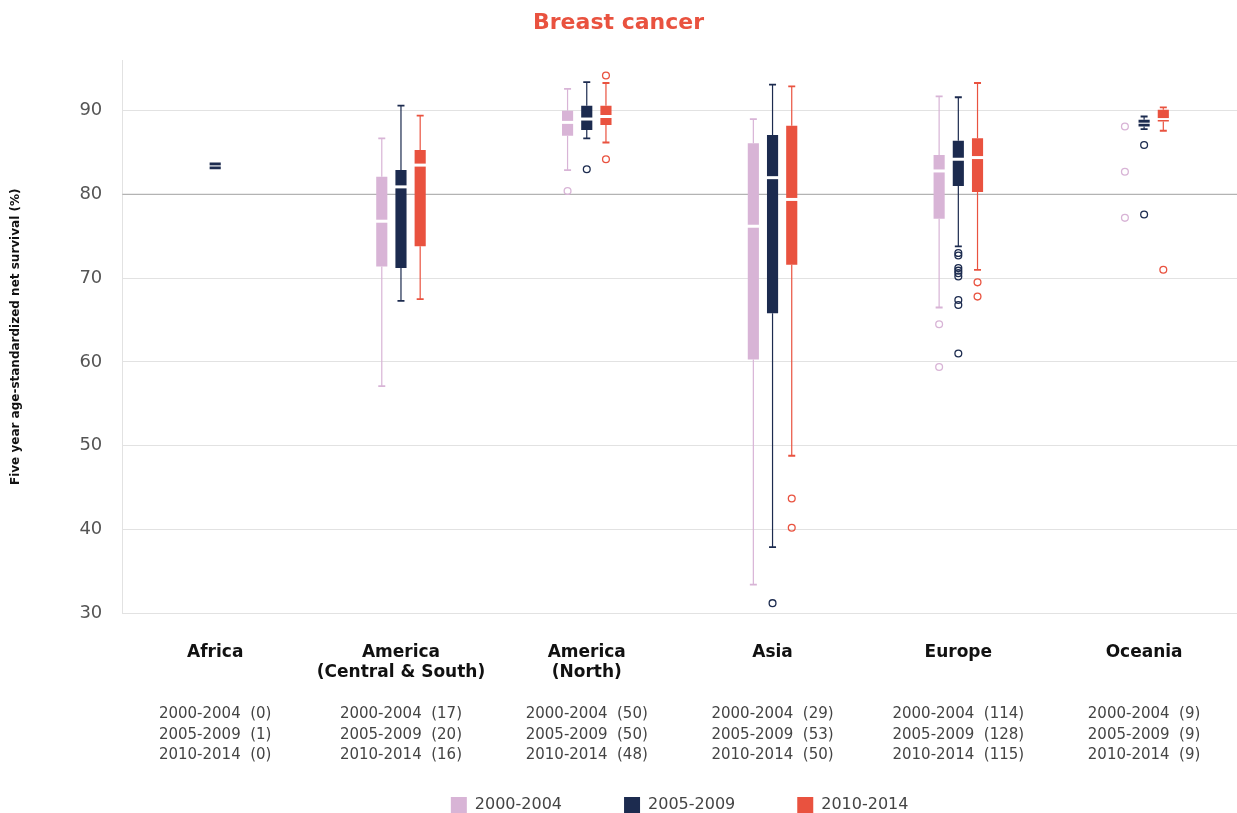  Describe the element at coordinates (586, 734) in the screenshot. I see `text: 2000-2004 (50) 2005-2009 (50) 2010-2014 (48)` at that location.